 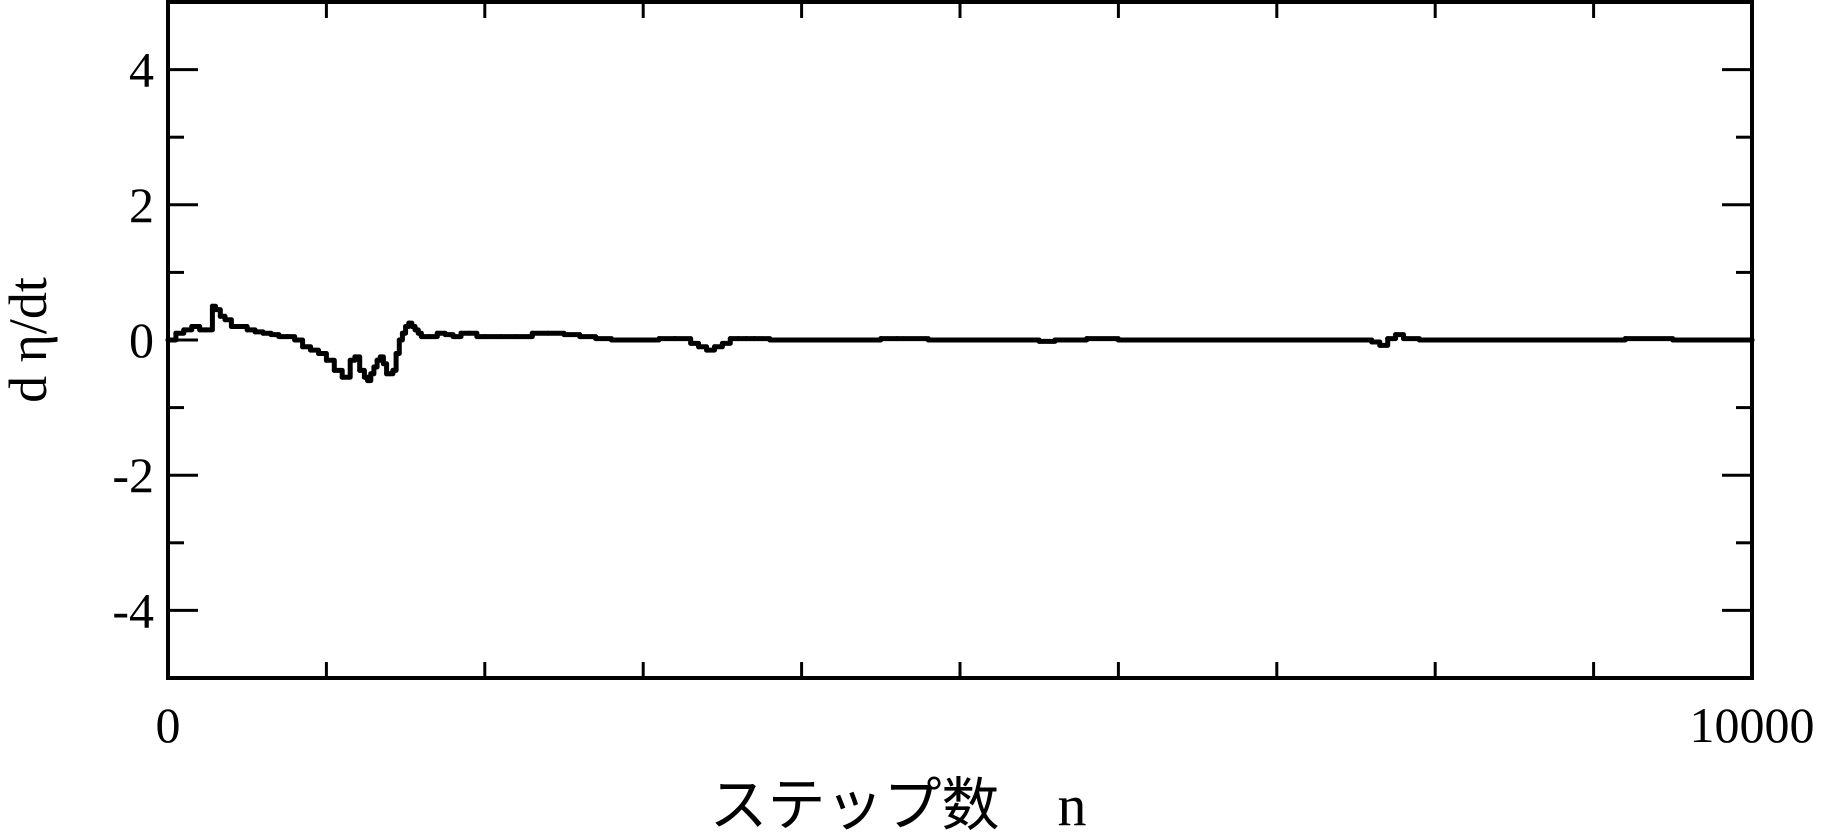 What do you see at coordinates (141, 340) in the screenshot?
I see `y-tick-label: 0` at bounding box center [141, 340].